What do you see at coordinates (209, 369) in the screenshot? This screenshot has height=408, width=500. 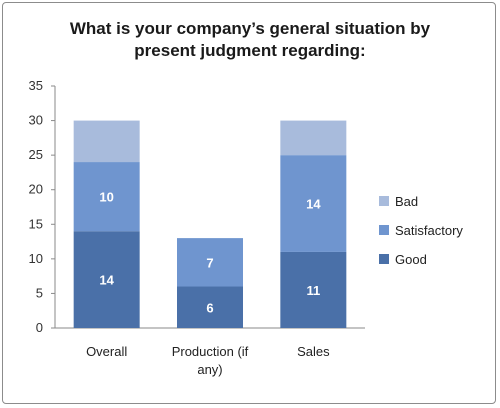 I see `x-category-label: any)` at bounding box center [209, 369].